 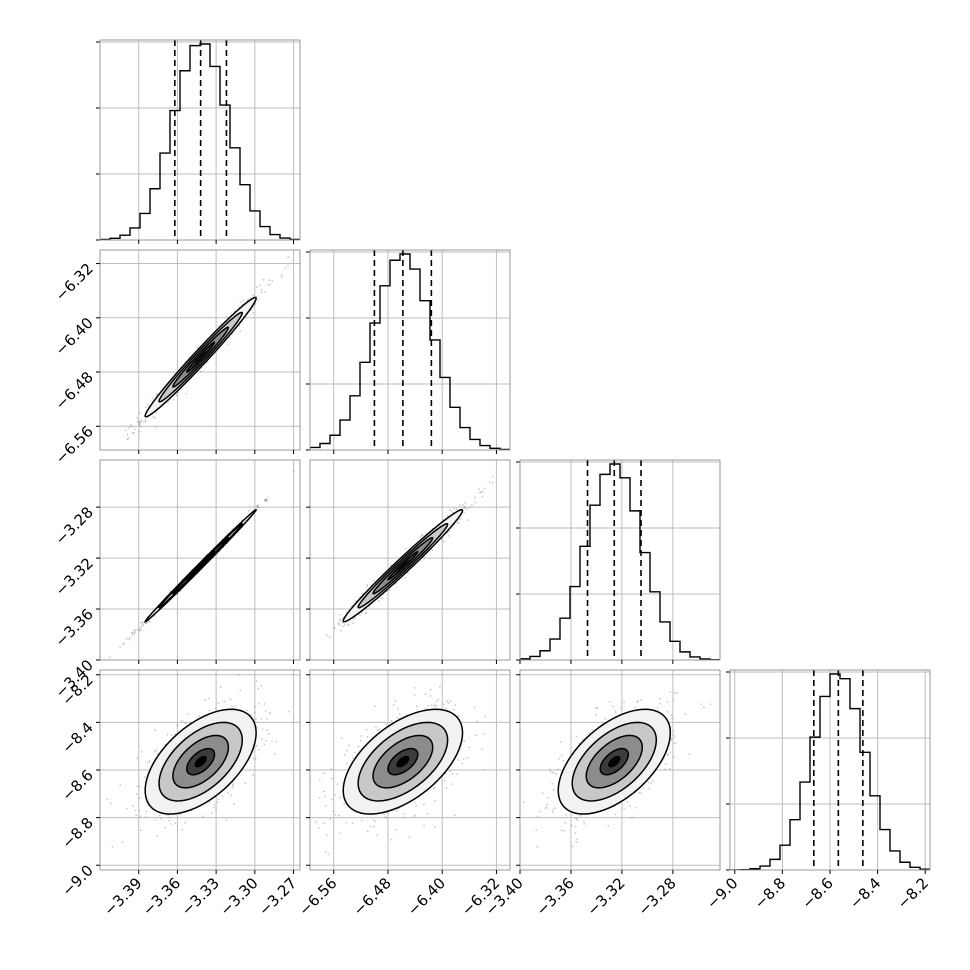 What do you see at coordinates (74, 336) in the screenshot?
I see `y-tick-label-1-2: −6.40` at bounding box center [74, 336].